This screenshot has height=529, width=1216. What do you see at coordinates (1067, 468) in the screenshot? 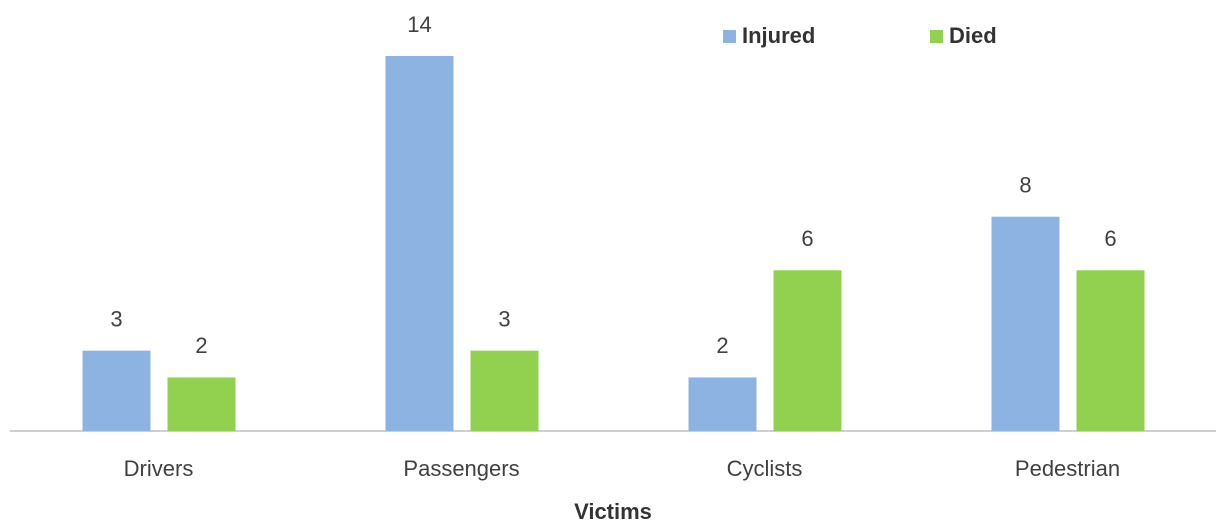
I see `x-tick-label: Pedestrian` at bounding box center [1067, 468].